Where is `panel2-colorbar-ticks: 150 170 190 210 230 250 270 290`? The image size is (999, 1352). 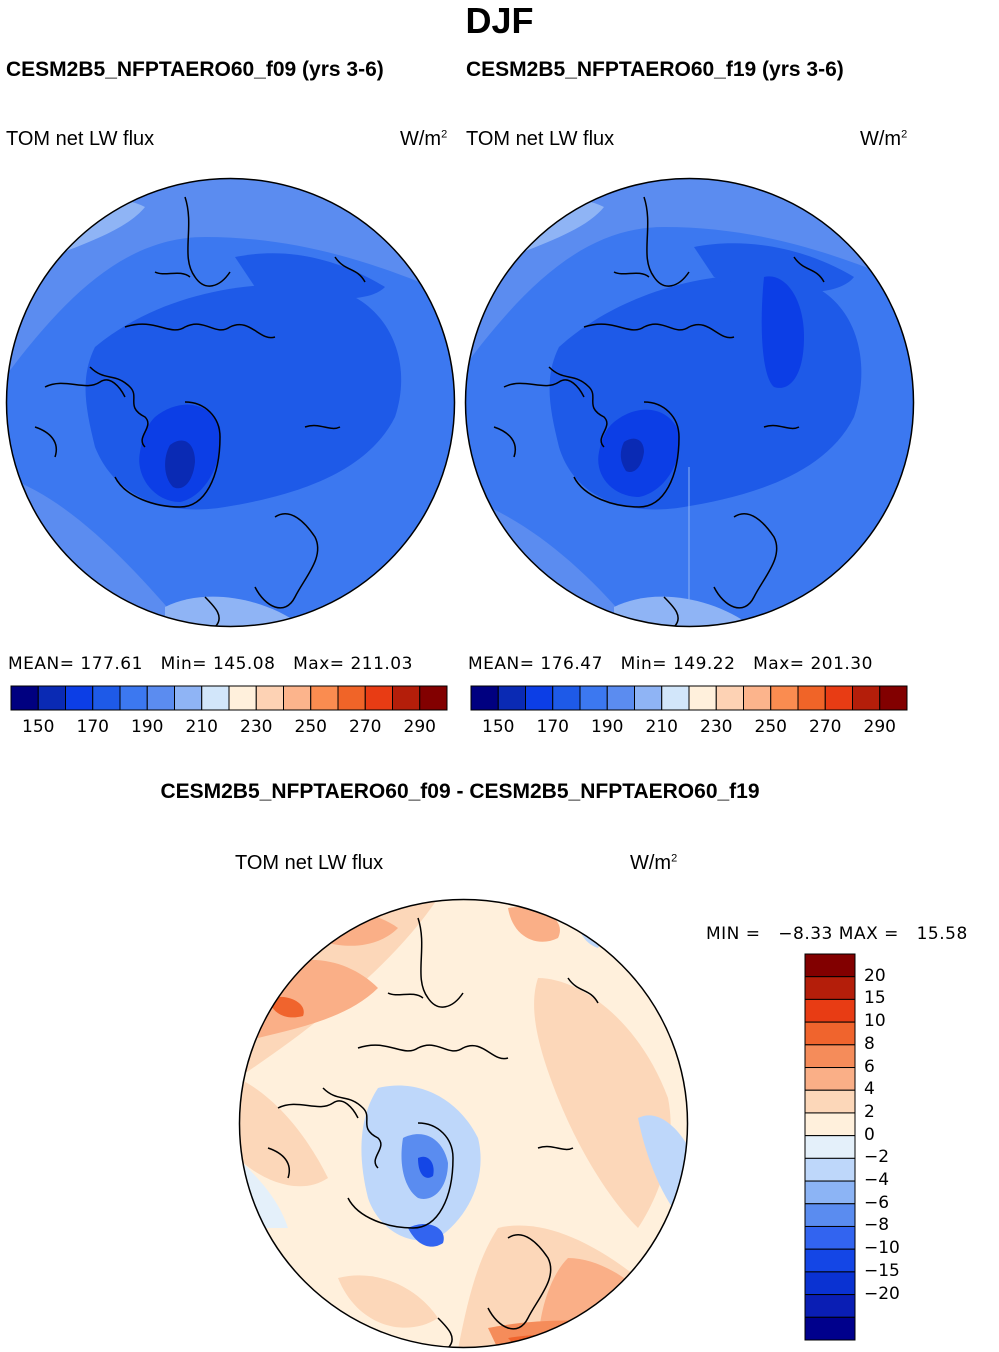
panel2-colorbar-ticks: 150 170 190 210 230 250 270 290 is located at coordinates (689, 728).